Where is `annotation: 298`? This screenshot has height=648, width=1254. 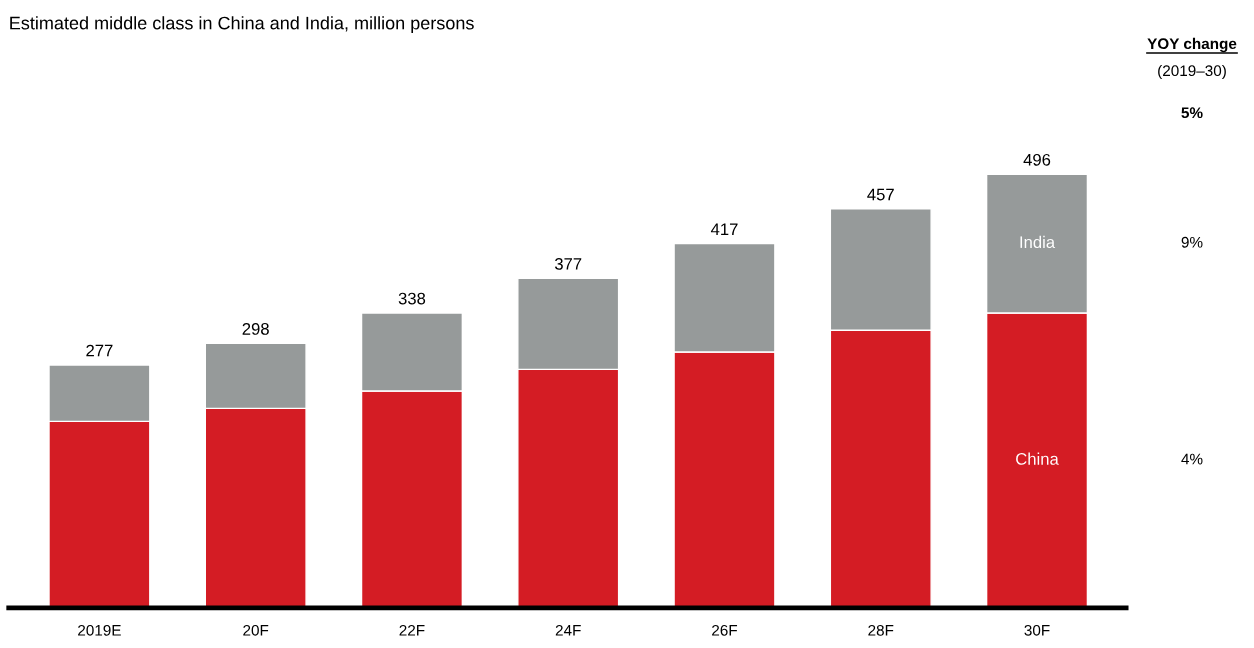
annotation: 298 is located at coordinates (255, 329).